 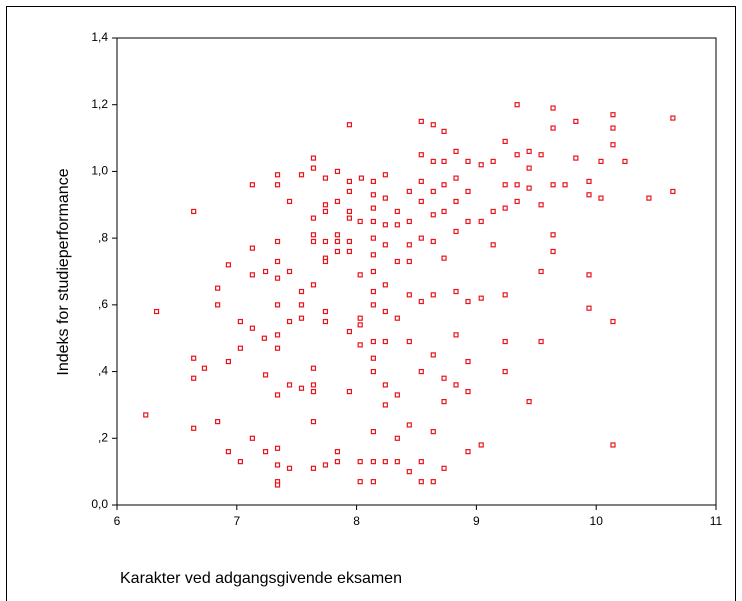 I want to click on x-tick-label: 7, so click(x=236, y=521).